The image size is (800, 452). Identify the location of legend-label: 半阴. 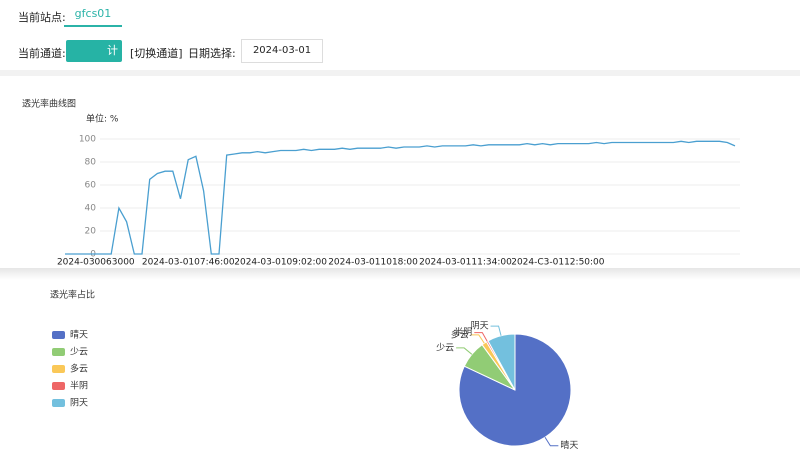
(79, 386).